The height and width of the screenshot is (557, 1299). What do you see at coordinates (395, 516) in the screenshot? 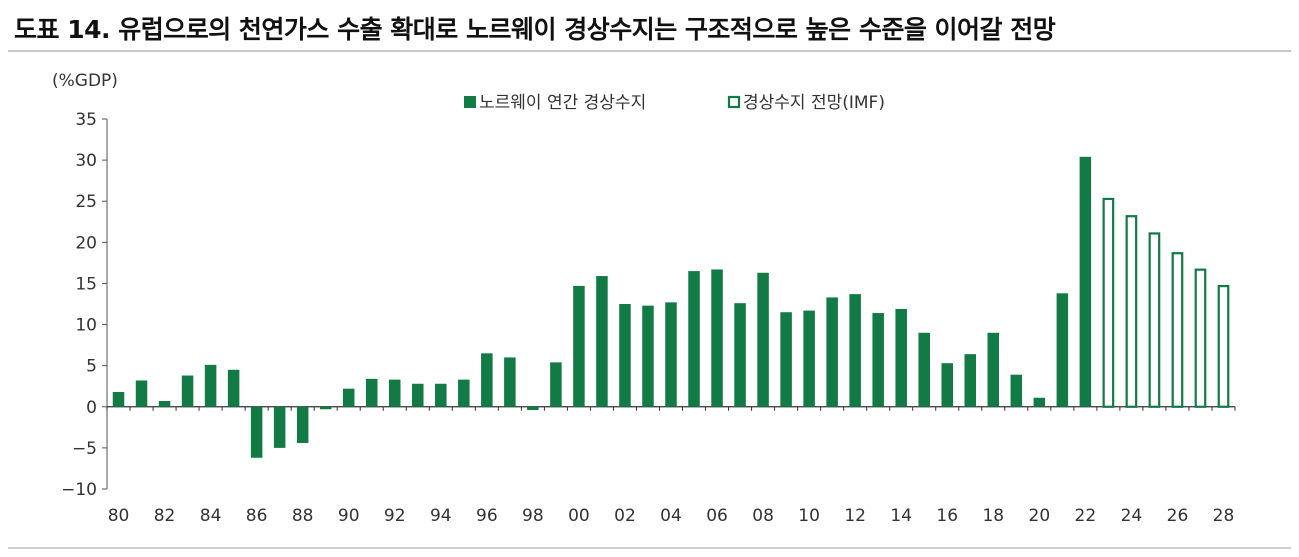
I see `x-tick-label: 92` at bounding box center [395, 516].